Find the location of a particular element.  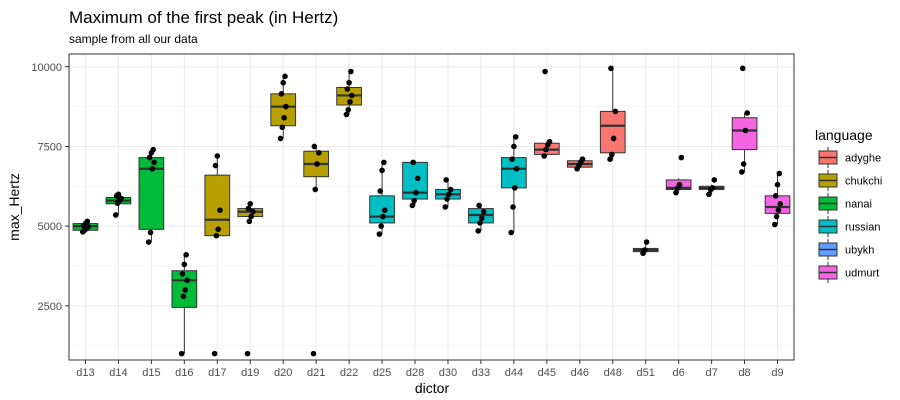

x-tick-label: d30 is located at coordinates (448, 373).